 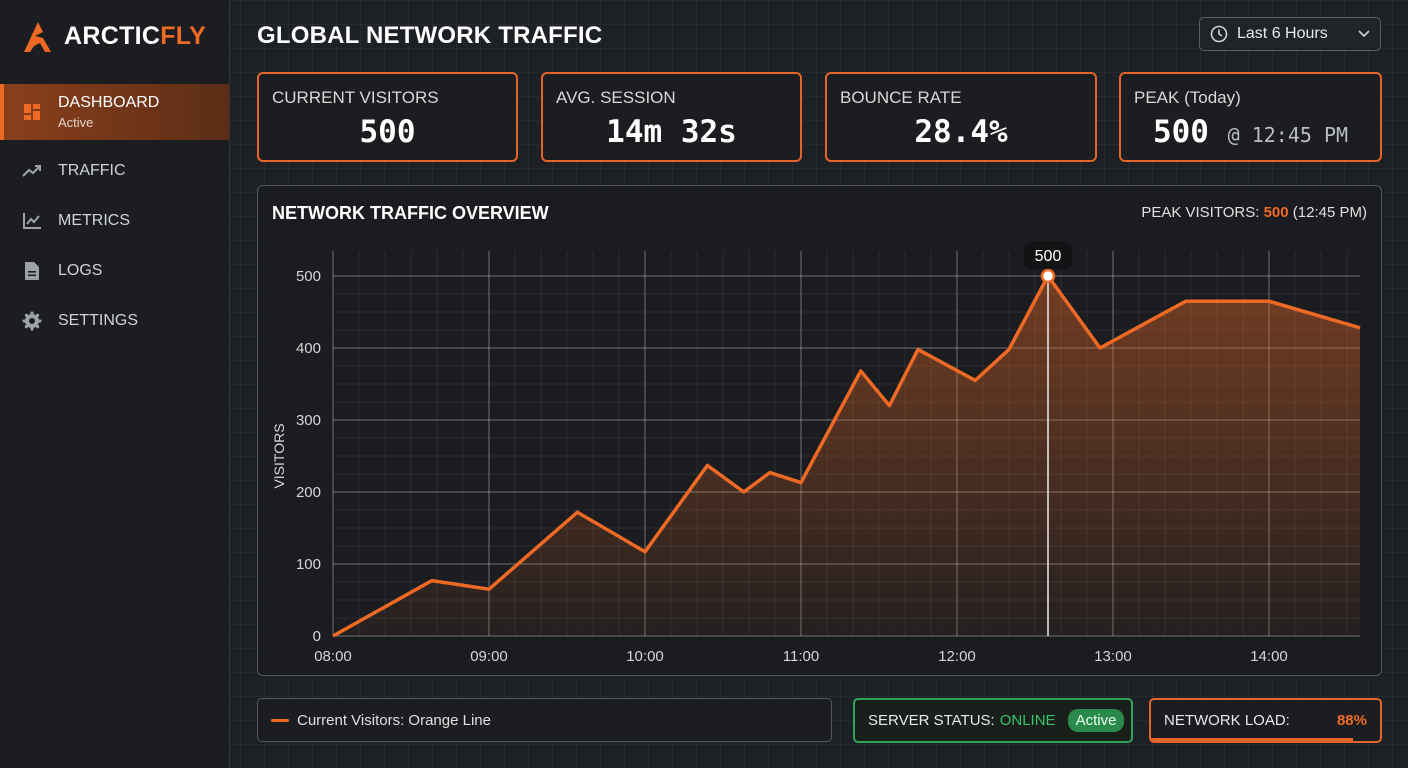 I want to click on x-tick-label: 14:00, so click(x=1269, y=656).